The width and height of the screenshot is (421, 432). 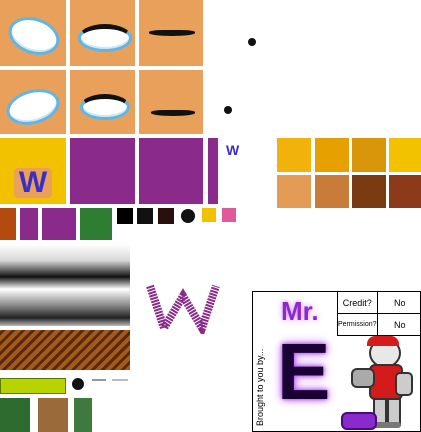 What do you see at coordinates (171, 33) in the screenshot?
I see `face-eye-closed` at bounding box center [171, 33].